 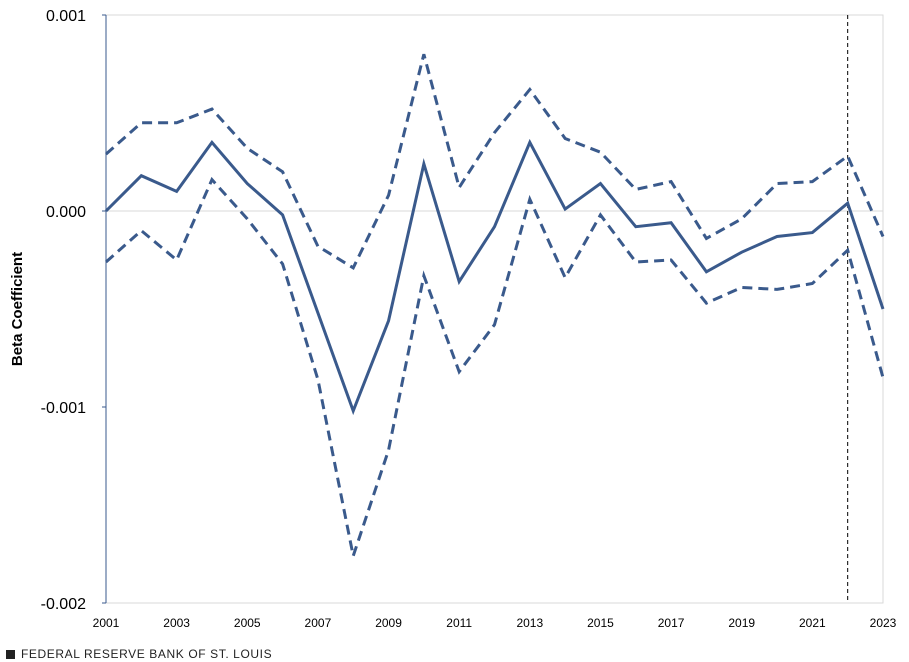 I want to click on y-tick-labels: 0.001 0.000 -0.001 -0.002, so click(x=73, y=310).